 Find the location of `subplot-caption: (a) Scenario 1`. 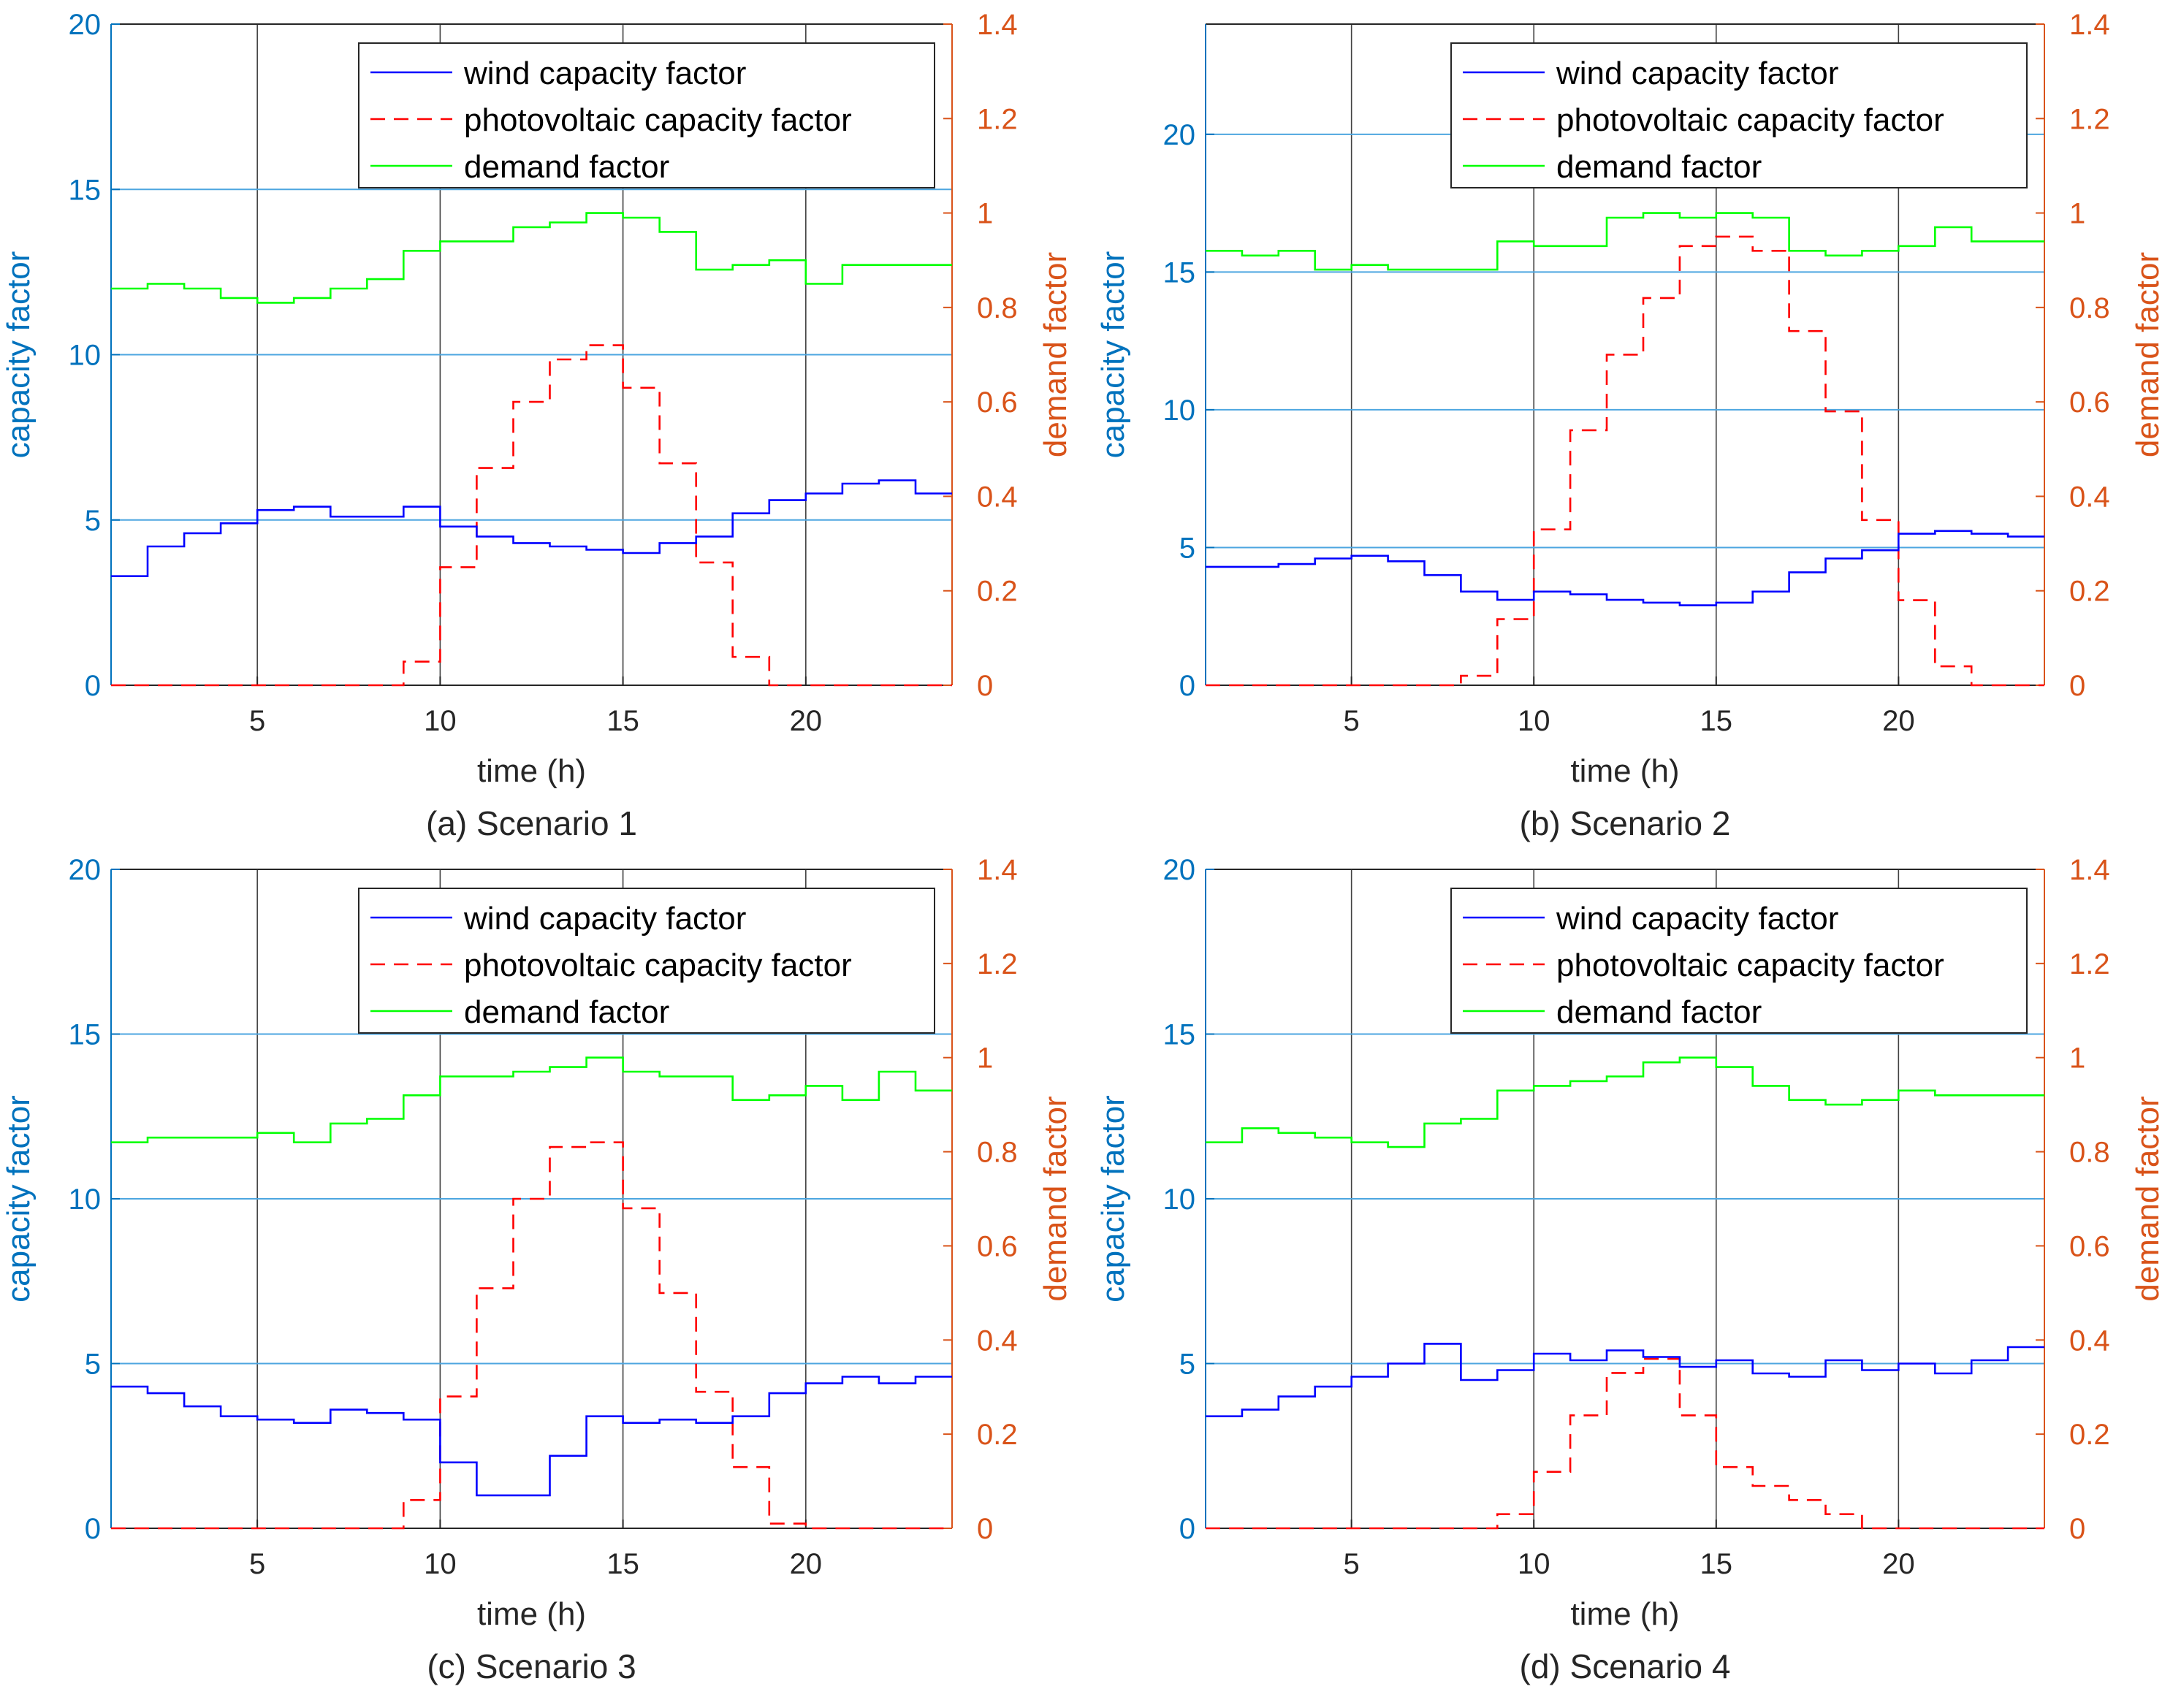

subplot-caption: (a) Scenario 1 is located at coordinates (531, 823).